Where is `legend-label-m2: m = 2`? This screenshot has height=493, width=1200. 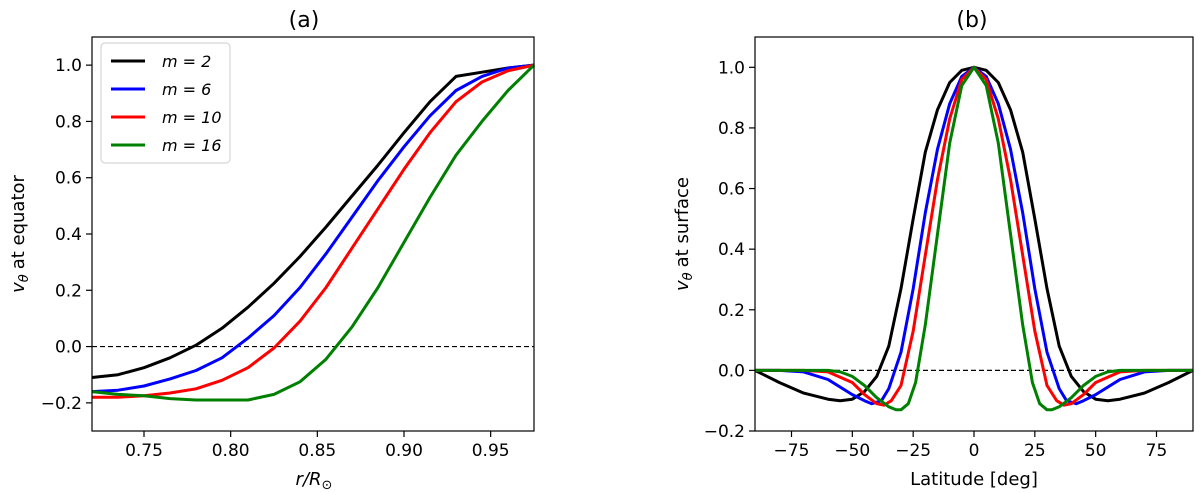 legend-label-m2: m = 2 is located at coordinates (186, 61).